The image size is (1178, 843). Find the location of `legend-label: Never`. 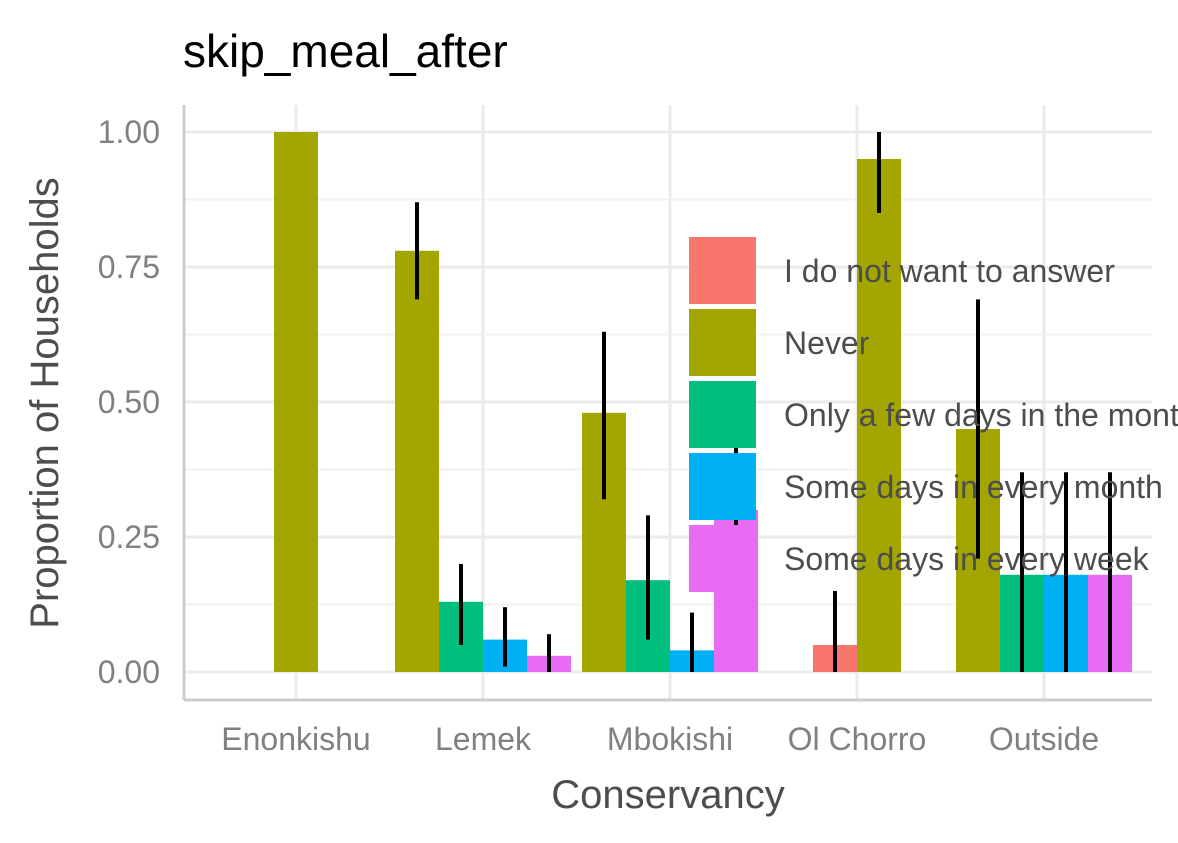

legend-label: Never is located at coordinates (827, 343).